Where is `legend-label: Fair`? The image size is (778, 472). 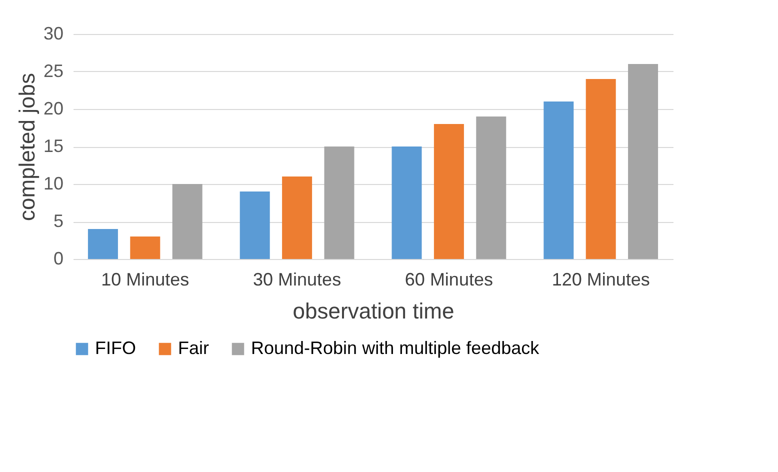 legend-label: Fair is located at coordinates (194, 348).